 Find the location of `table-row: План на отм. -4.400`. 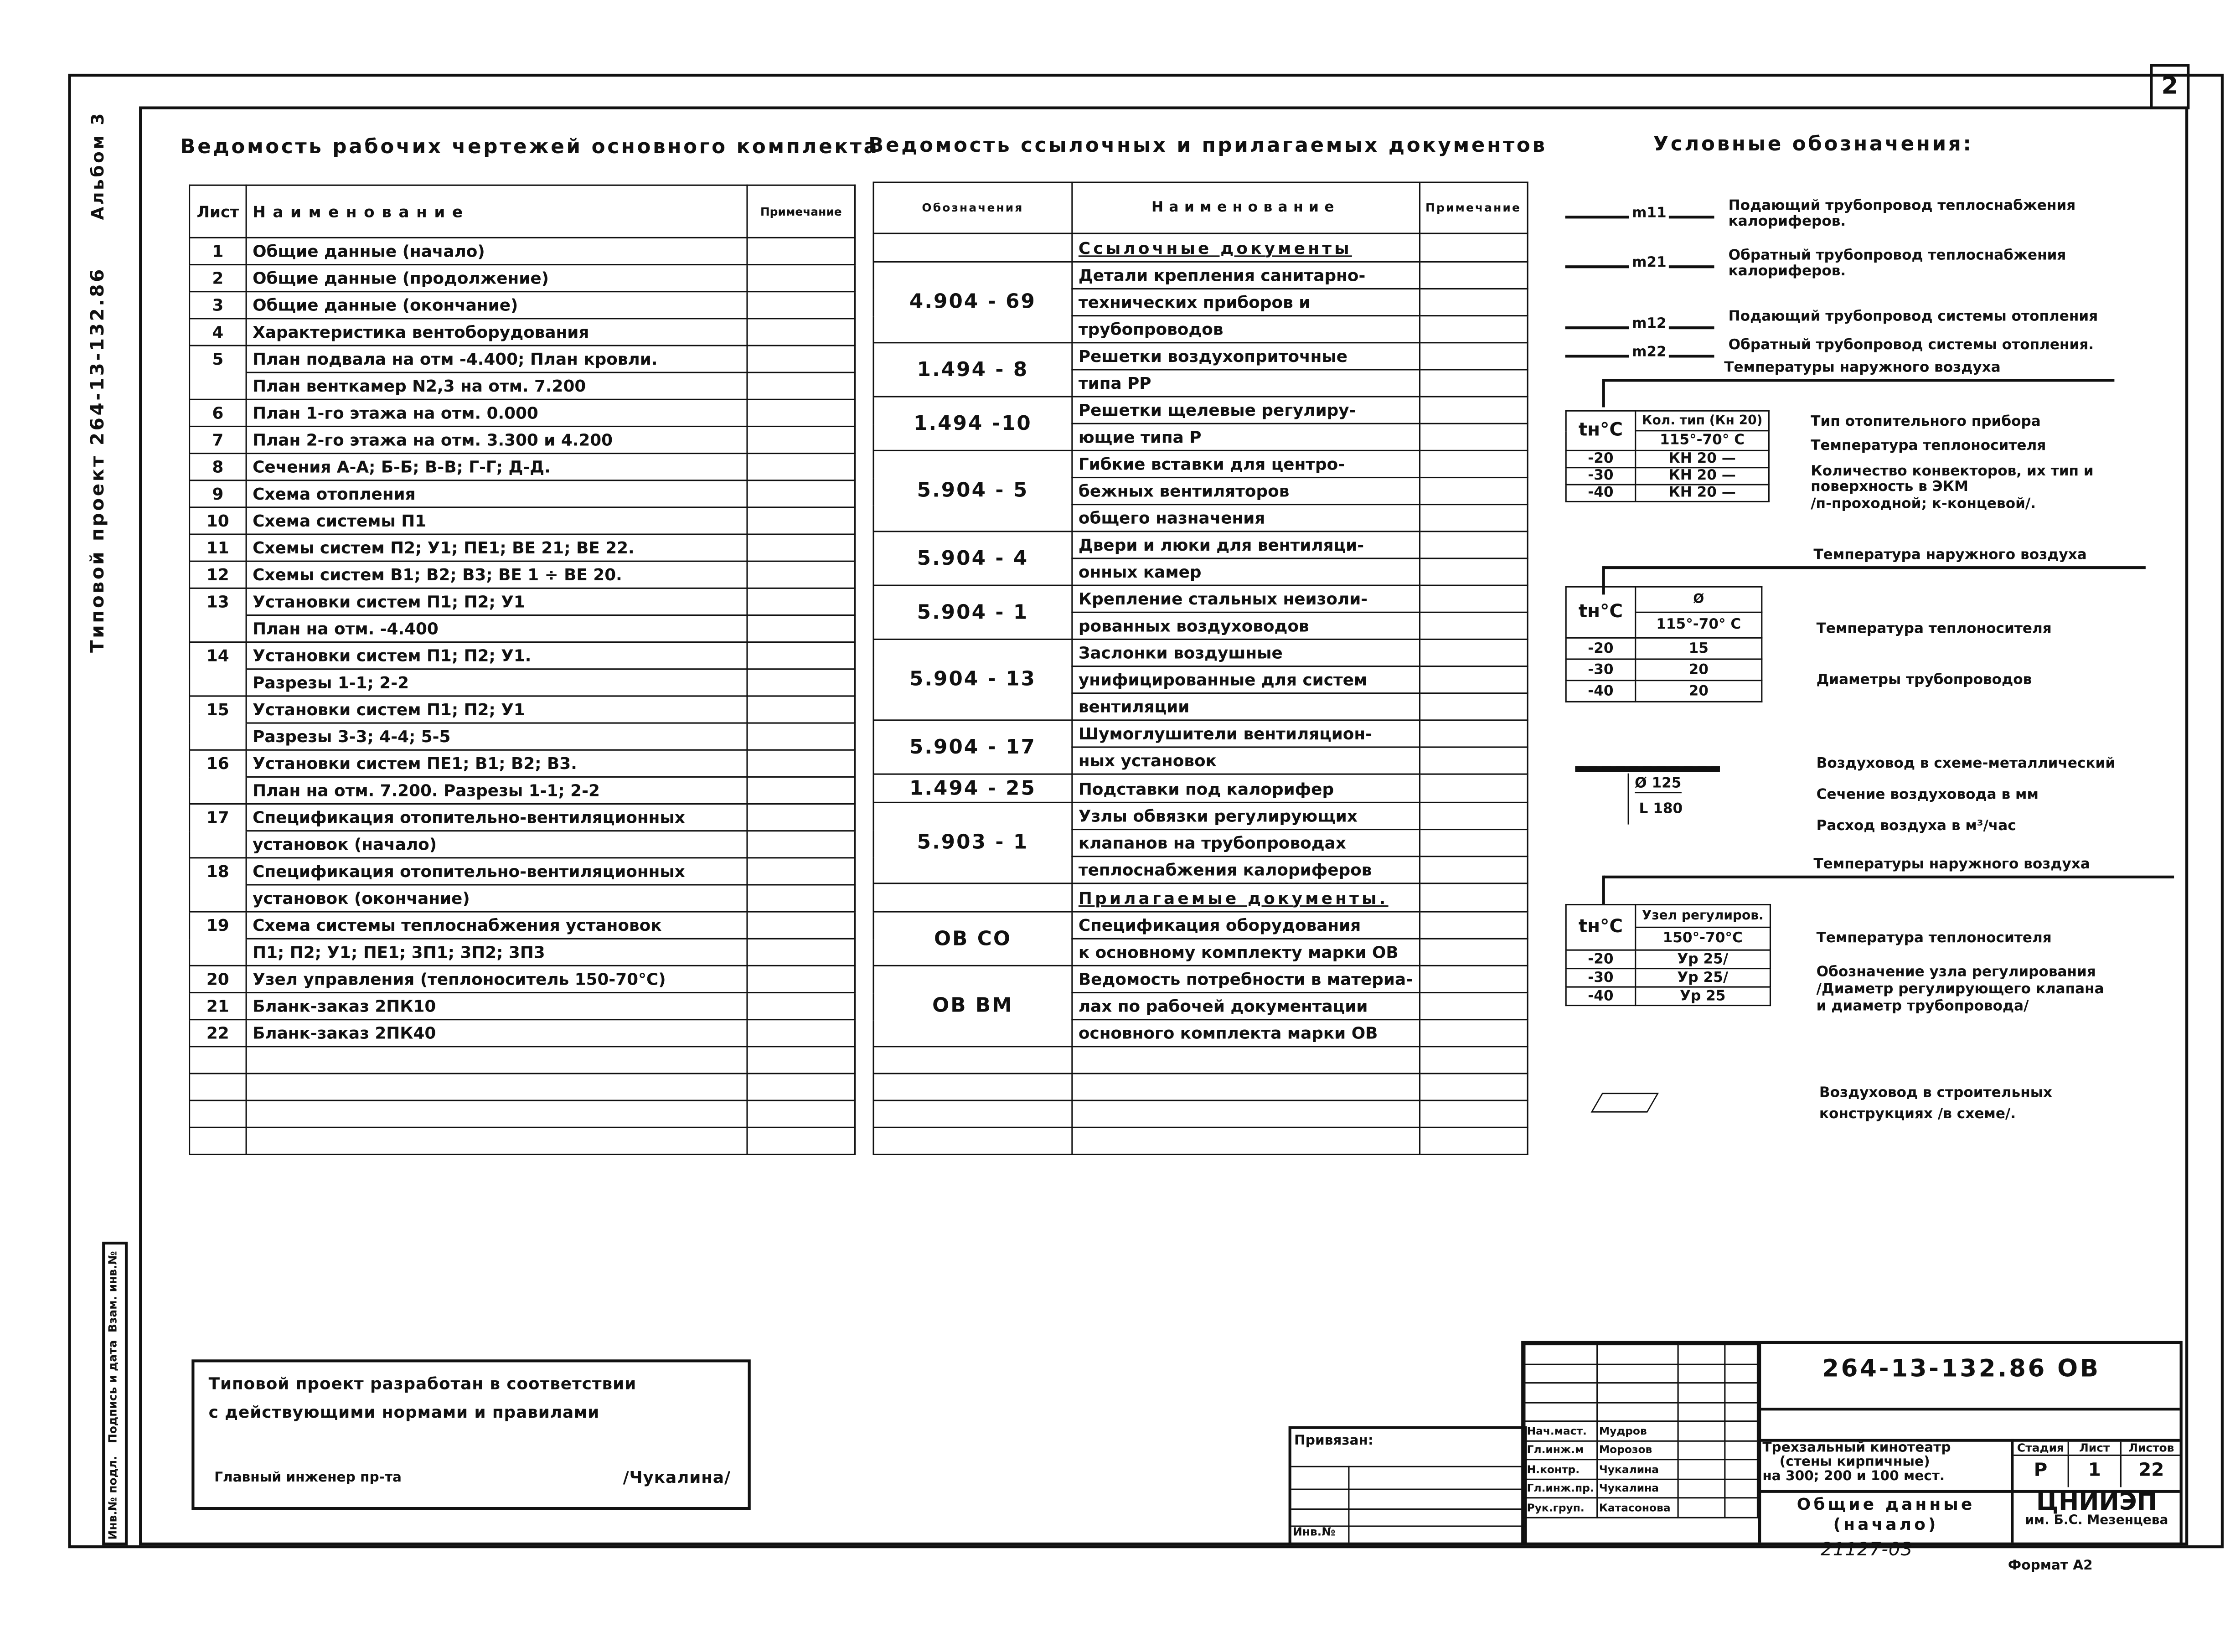

table-row: План на отм. -4.400 is located at coordinates (522, 628).